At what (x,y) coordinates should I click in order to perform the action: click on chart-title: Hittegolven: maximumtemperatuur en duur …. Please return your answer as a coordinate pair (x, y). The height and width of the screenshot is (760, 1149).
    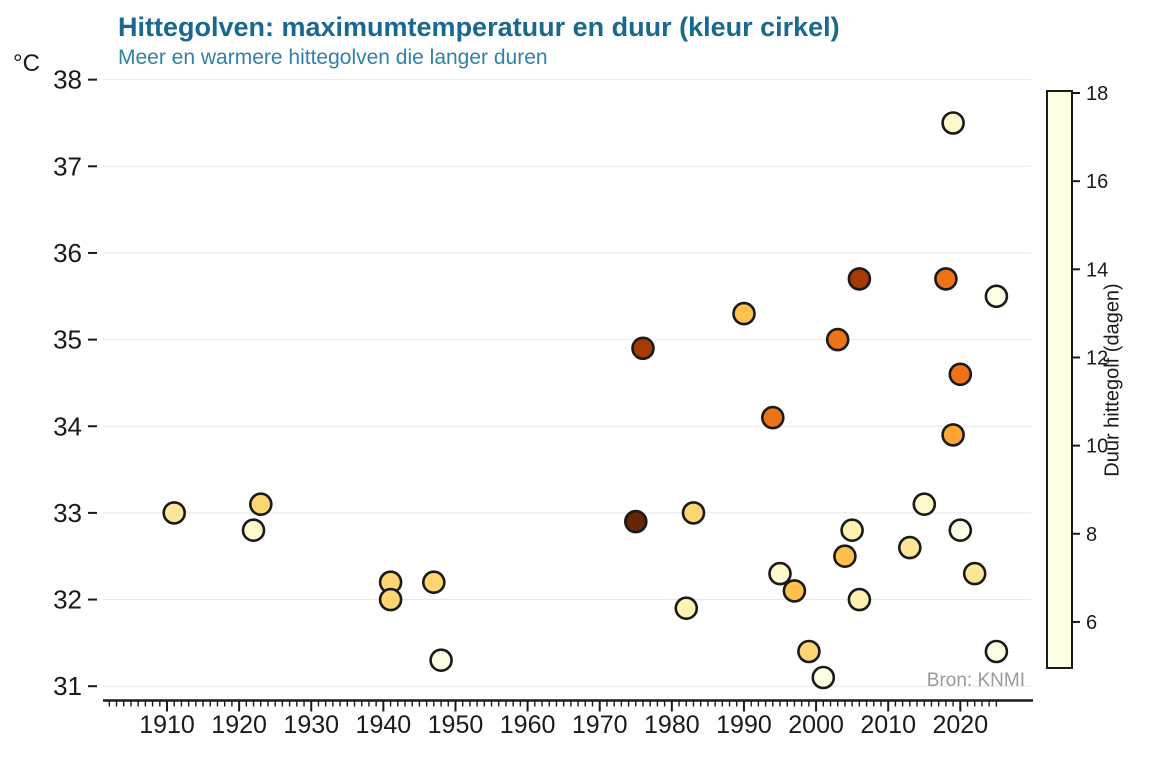
    Looking at the image, I should click on (479, 27).